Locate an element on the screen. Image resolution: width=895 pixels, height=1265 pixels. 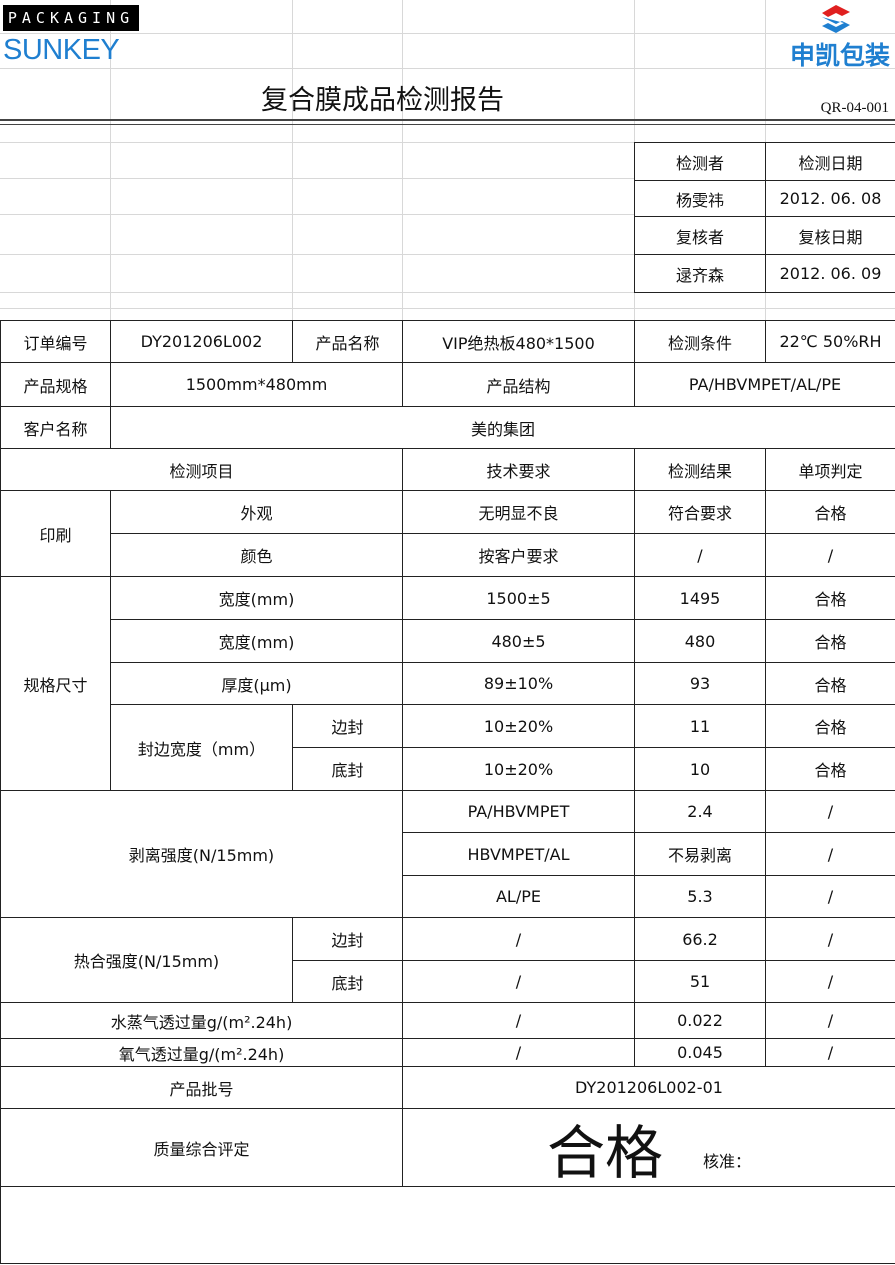
group-heat-seal: 热合强度(N/15mm) is located at coordinates (146, 960).